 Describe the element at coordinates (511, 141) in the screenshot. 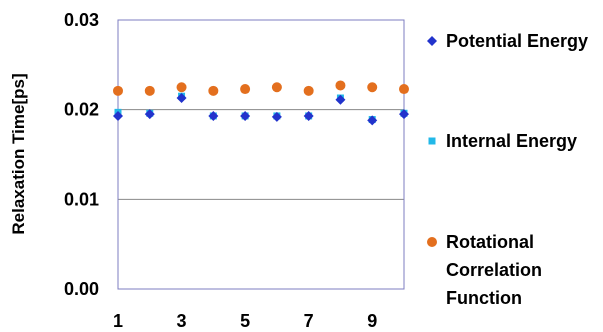

I see `legend-label: Internal Energy` at that location.